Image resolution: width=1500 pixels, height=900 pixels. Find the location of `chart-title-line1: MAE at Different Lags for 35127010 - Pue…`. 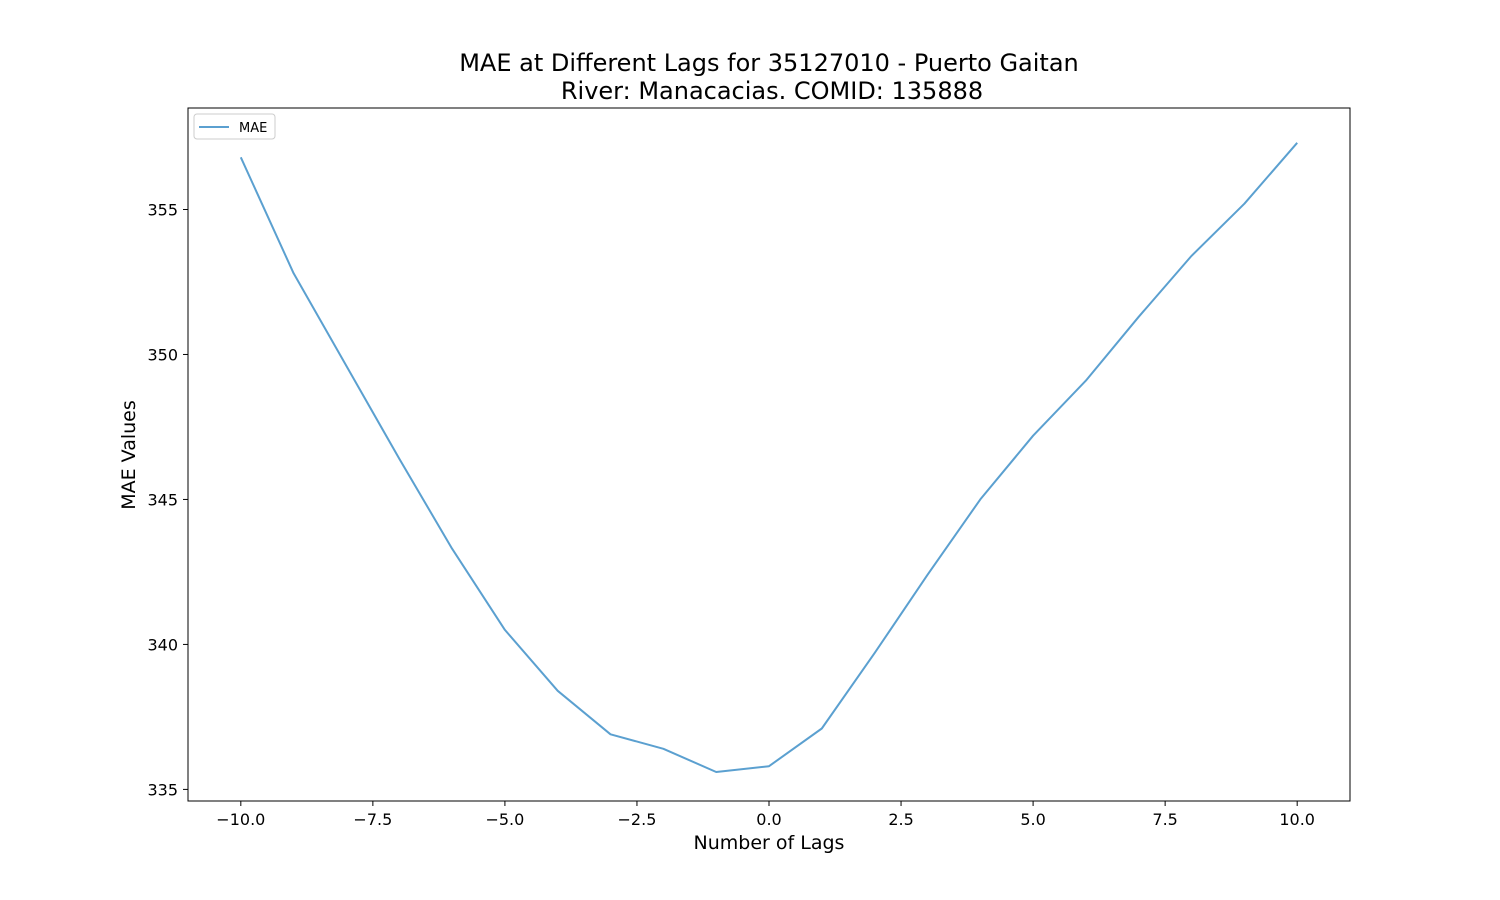

chart-title-line1: MAE at Different Lags for 35127010 - Pue… is located at coordinates (769, 63).